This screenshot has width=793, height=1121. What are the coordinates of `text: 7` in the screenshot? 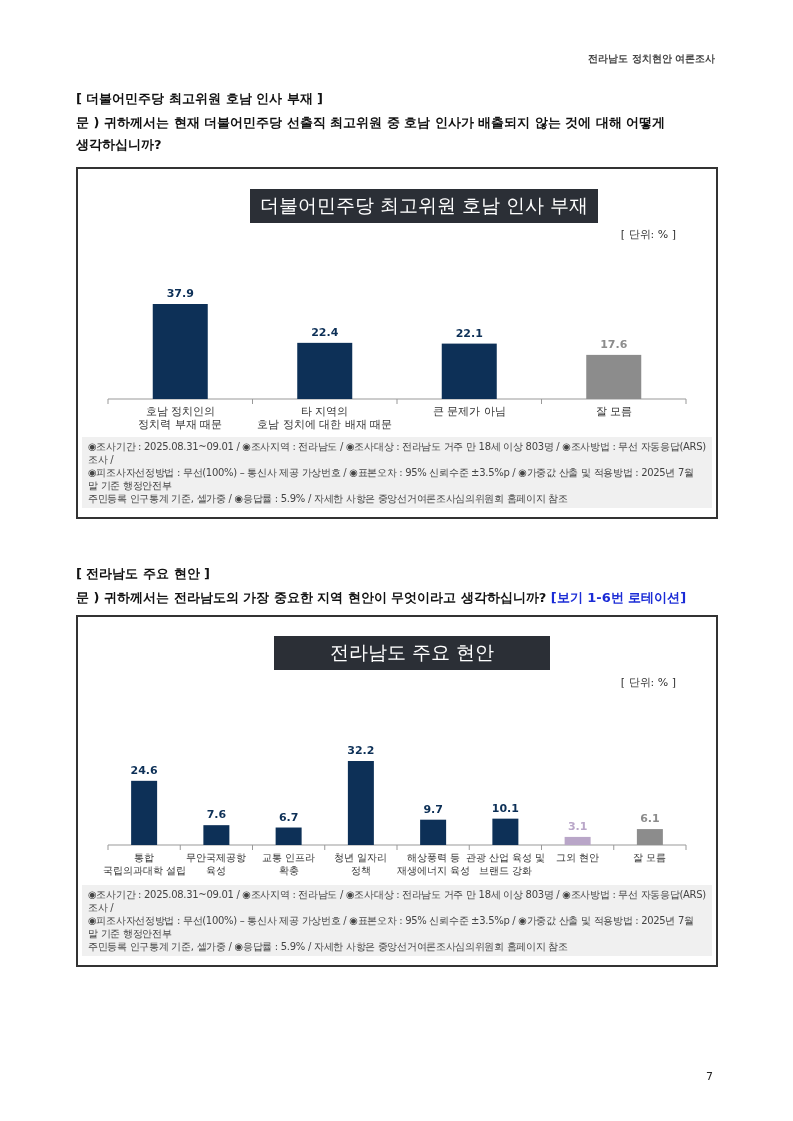 It's located at (709, 1076).